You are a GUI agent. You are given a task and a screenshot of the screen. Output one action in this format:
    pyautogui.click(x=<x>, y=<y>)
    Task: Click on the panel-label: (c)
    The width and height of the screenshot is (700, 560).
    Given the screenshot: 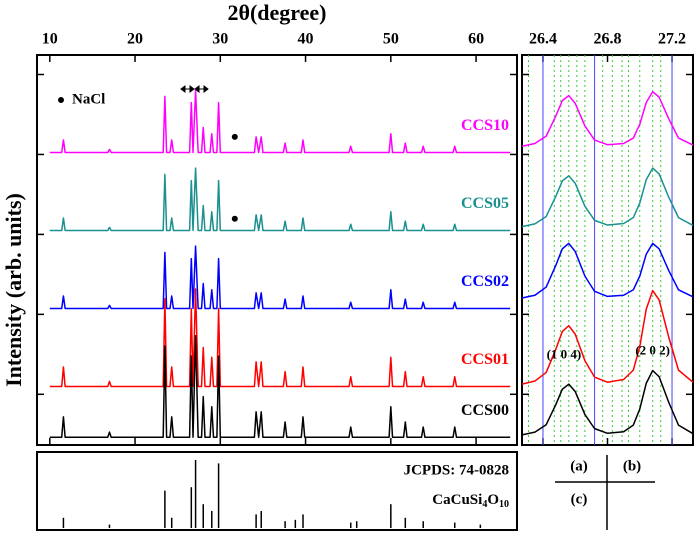 What is the action you would take?
    pyautogui.click(x=579, y=499)
    